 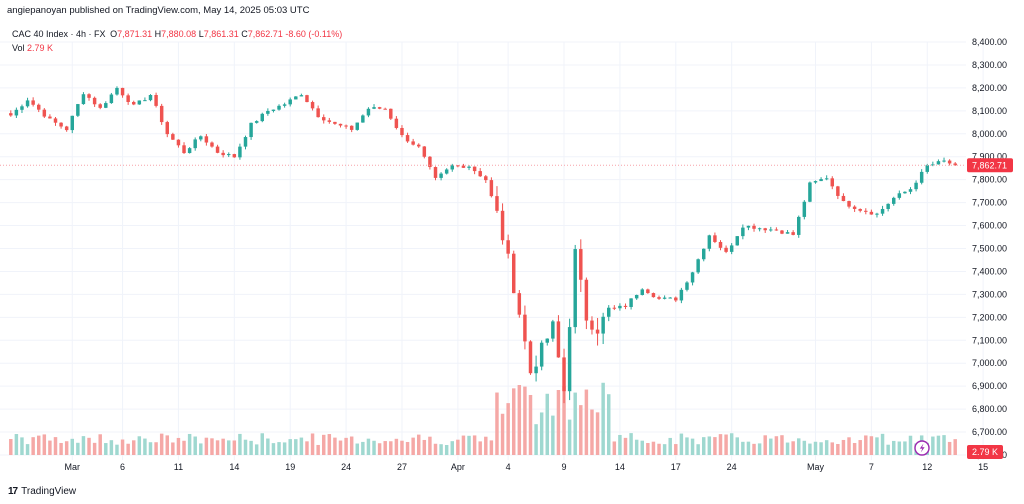 I want to click on price-axis-label: 7,500.00, so click(x=989, y=249).